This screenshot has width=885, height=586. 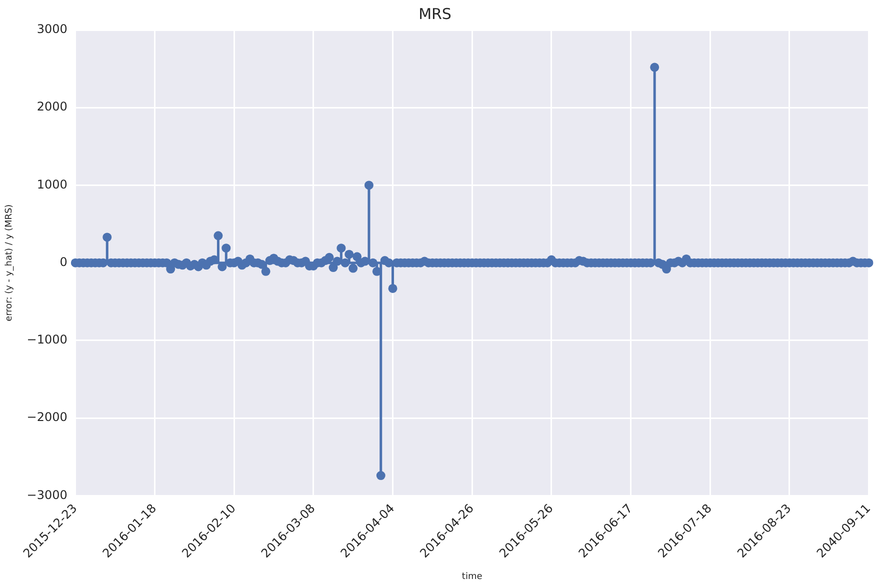 I want to click on y-tick-label: −2000, so click(x=47, y=417).